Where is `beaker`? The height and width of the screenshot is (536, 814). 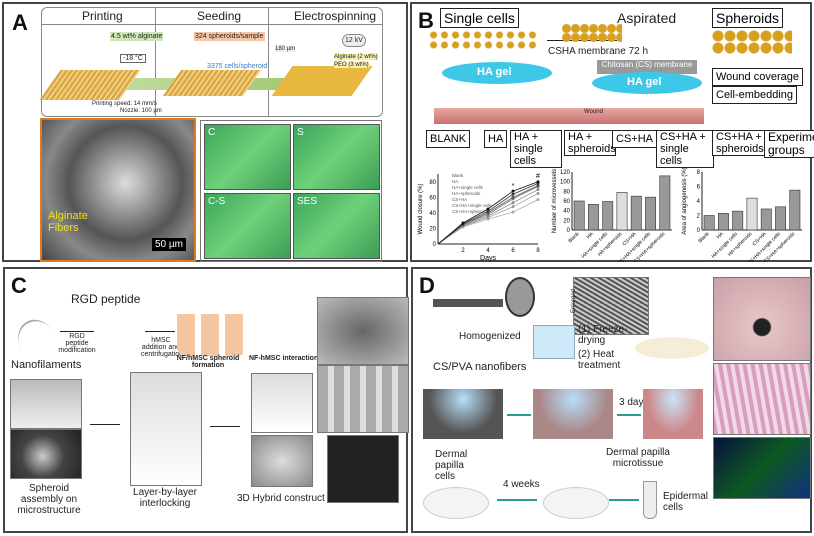
beaker is located at coordinates (554, 342).